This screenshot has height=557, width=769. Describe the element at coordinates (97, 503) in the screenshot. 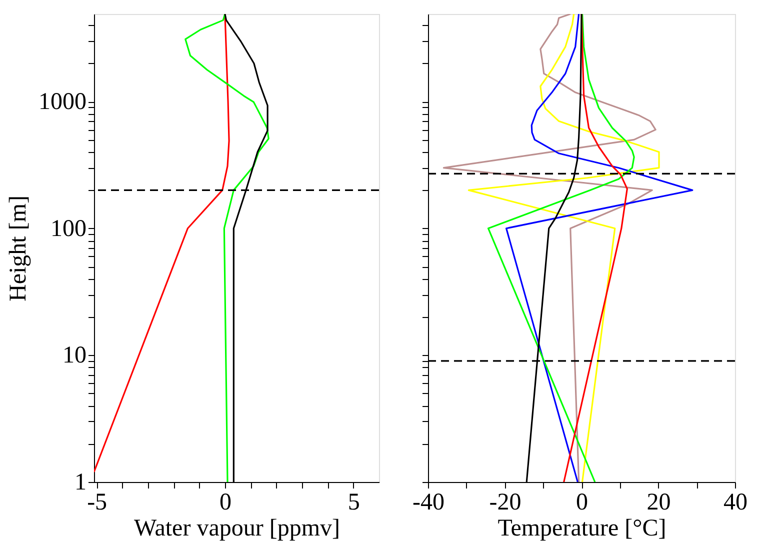

I see `x-tick-label: -5` at that location.